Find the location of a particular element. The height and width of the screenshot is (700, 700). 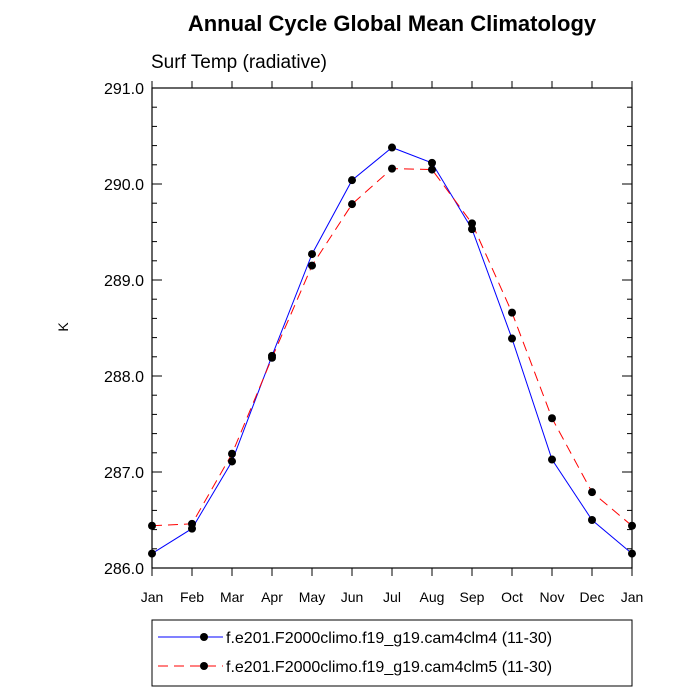

y-tick-label: 287.0 is located at coordinates (124, 473).